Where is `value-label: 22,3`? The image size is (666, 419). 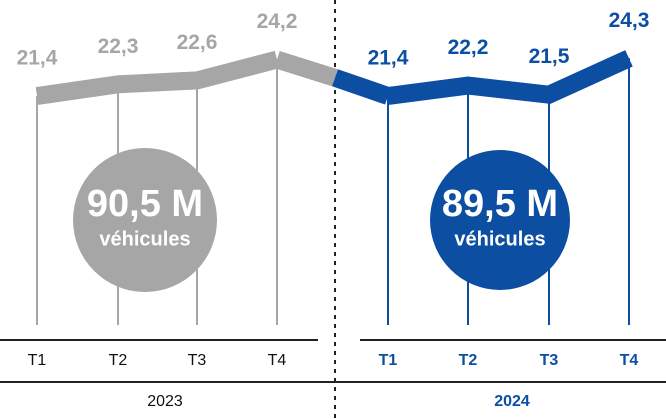 value-label: 22,3 is located at coordinates (118, 46).